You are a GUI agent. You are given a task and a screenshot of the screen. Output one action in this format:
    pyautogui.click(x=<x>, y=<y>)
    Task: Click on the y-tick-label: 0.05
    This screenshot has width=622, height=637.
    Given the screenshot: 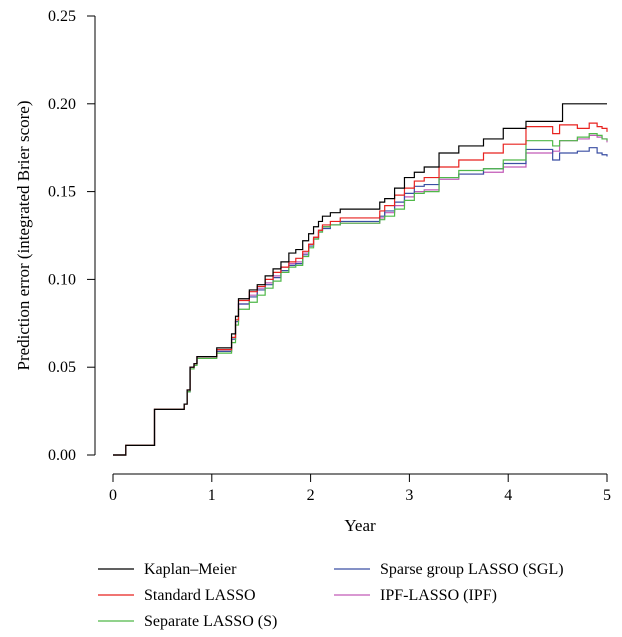 What is the action you would take?
    pyautogui.click(x=62, y=367)
    